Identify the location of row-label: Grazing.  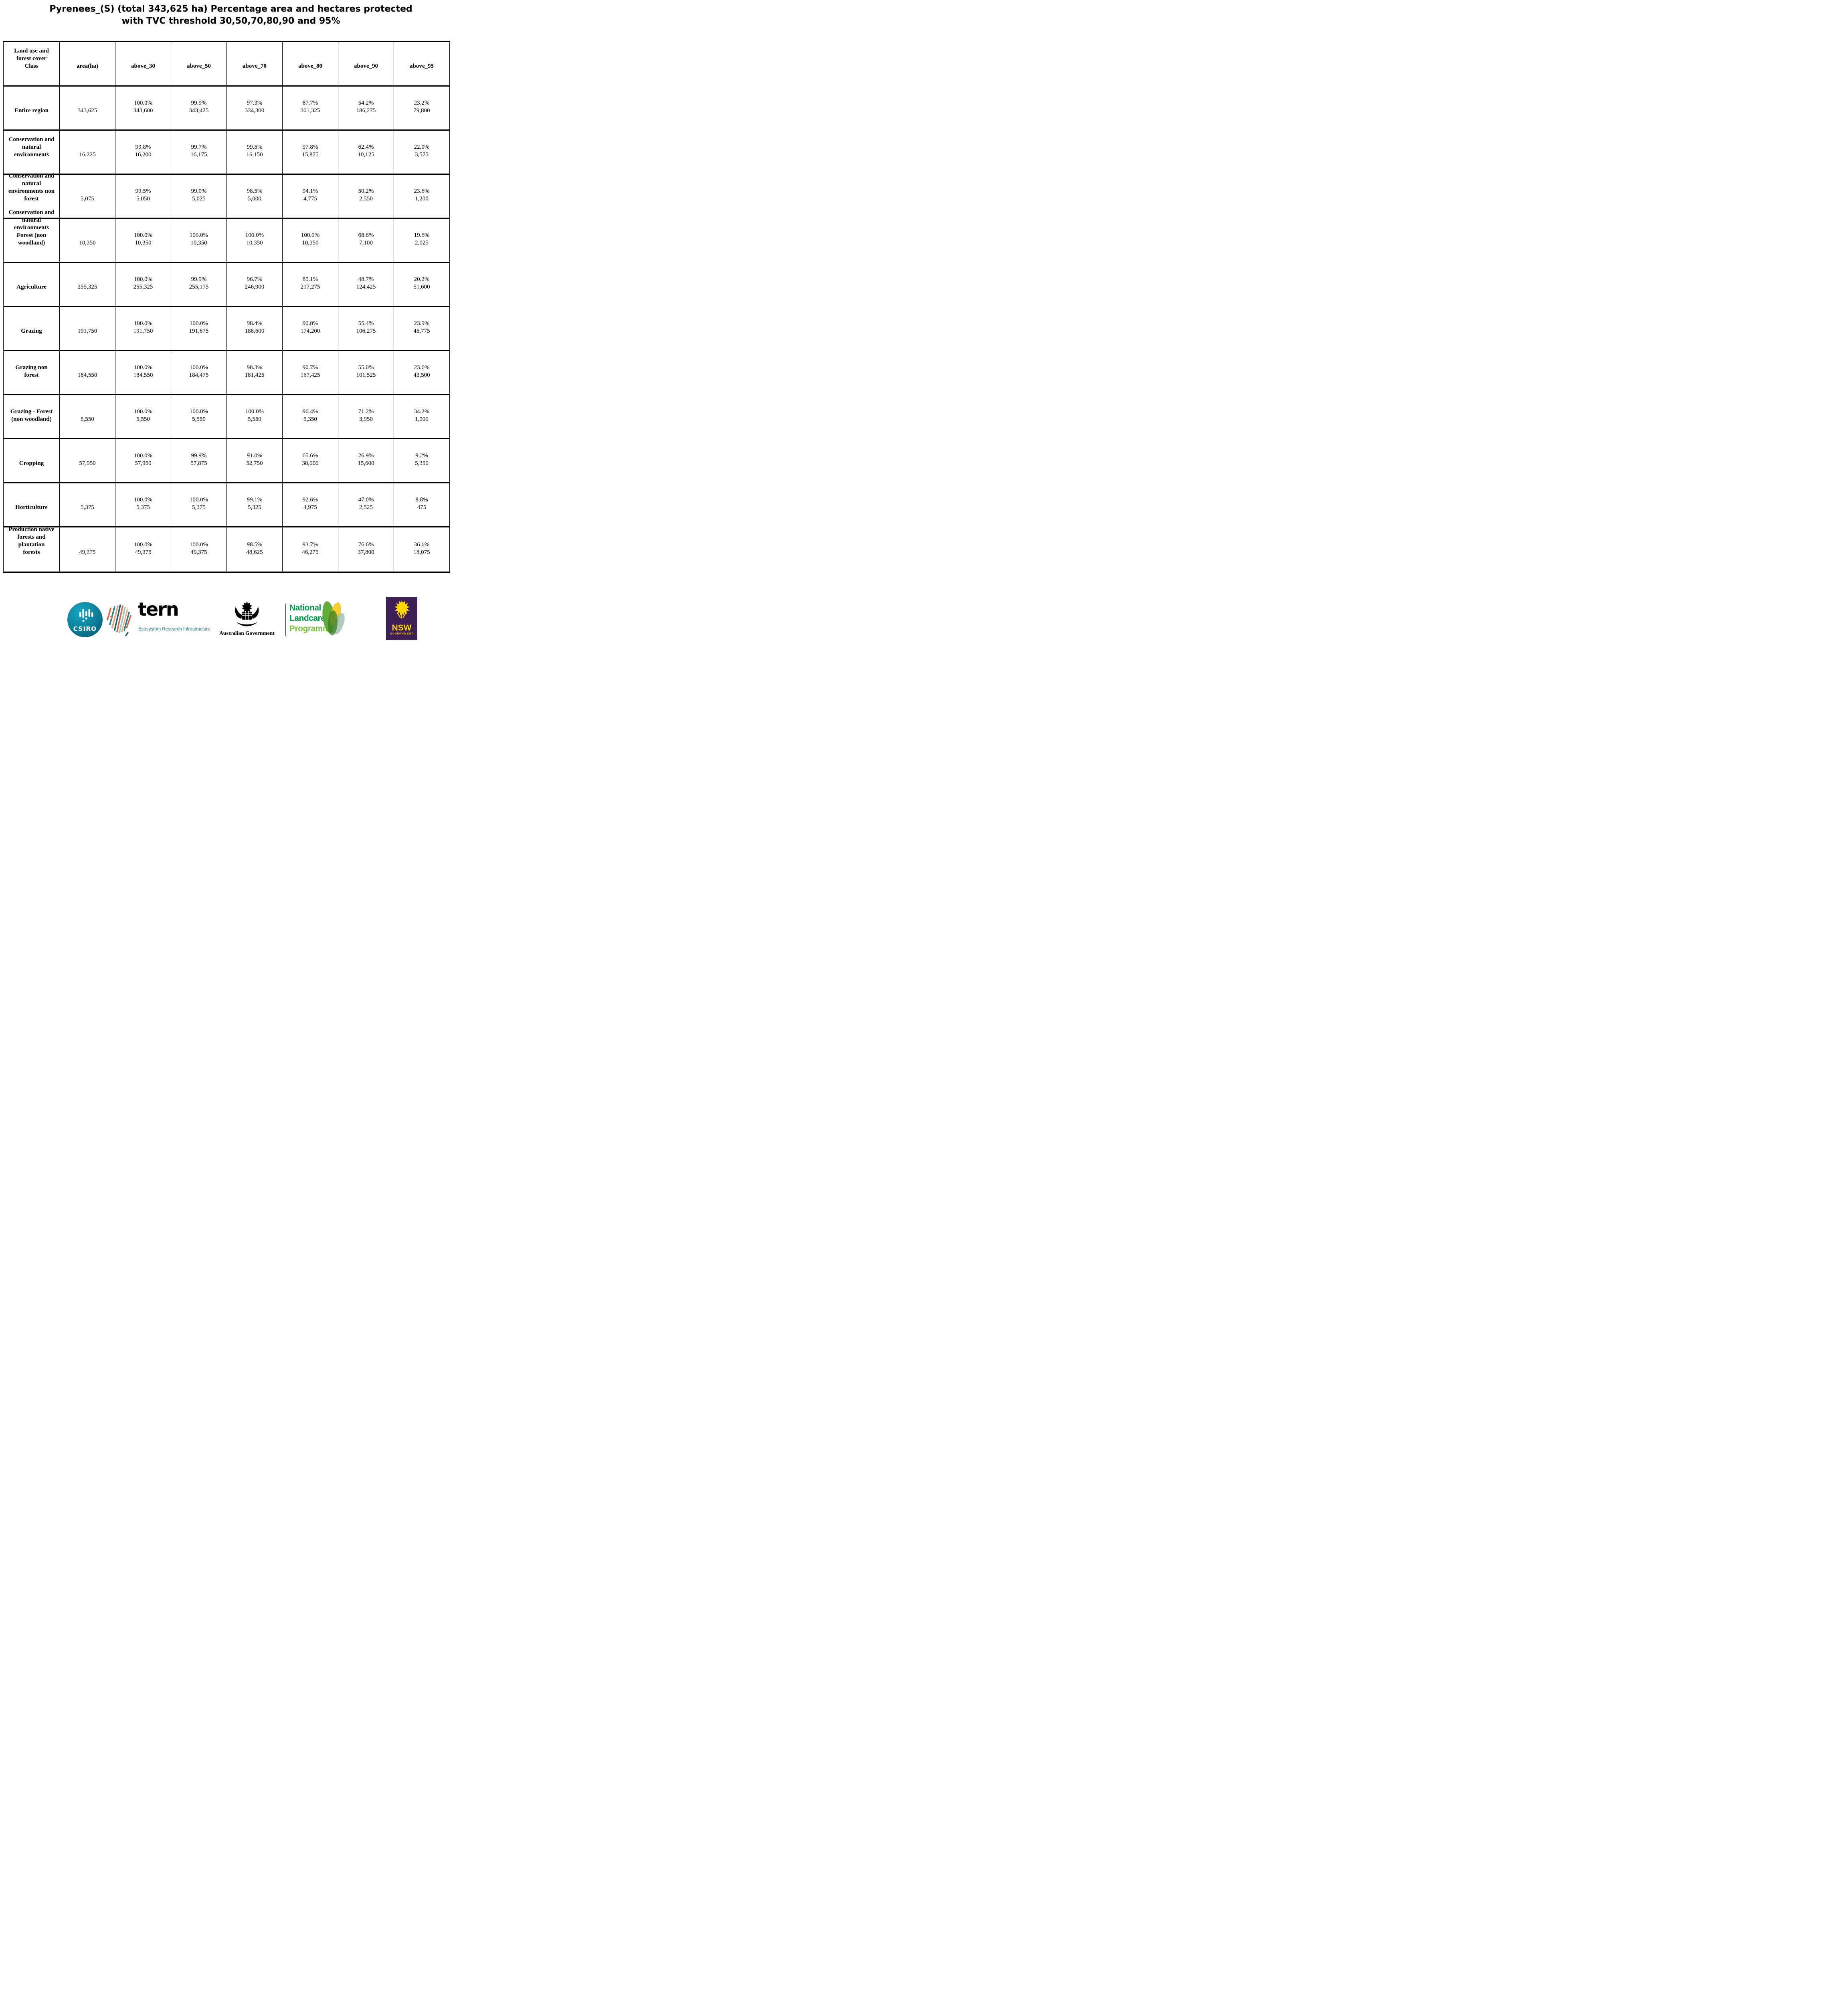
(31, 331).